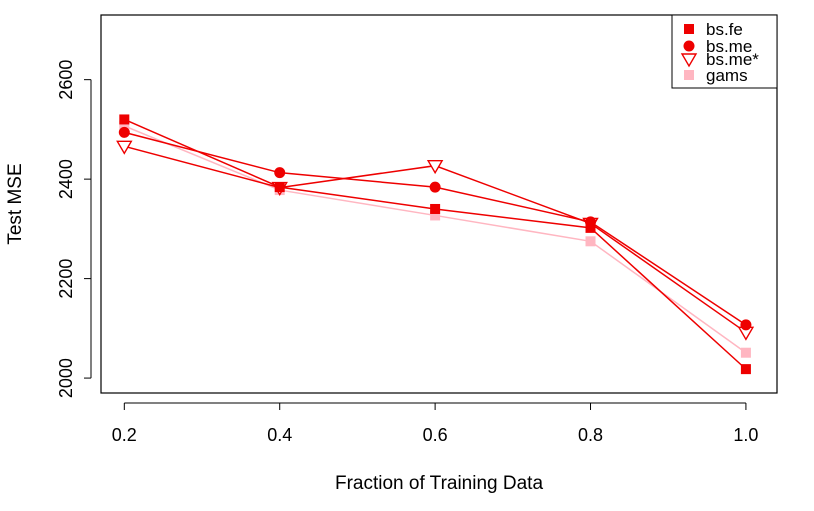 This screenshot has height=511, width=814. What do you see at coordinates (435, 423) in the screenshot?
I see `x-axis: 0.2 0.4 0.6 0.8 1.0` at bounding box center [435, 423].